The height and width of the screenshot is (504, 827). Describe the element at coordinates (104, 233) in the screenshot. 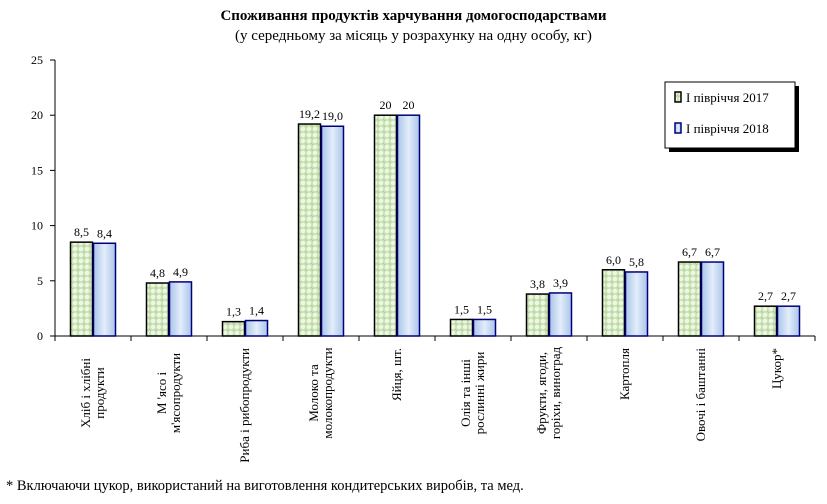

I see `data-label: 8,4` at that location.